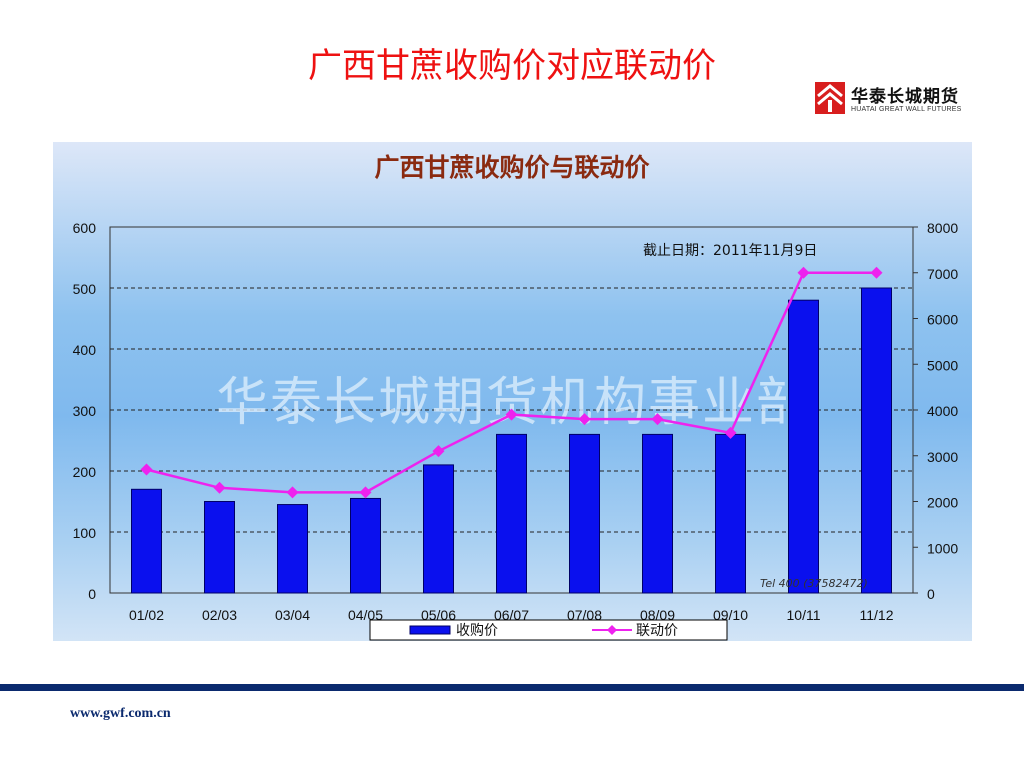 This screenshot has height=768, width=1024. What do you see at coordinates (942, 320) in the screenshot?
I see `y-right-tick-label: 6000` at bounding box center [942, 320].